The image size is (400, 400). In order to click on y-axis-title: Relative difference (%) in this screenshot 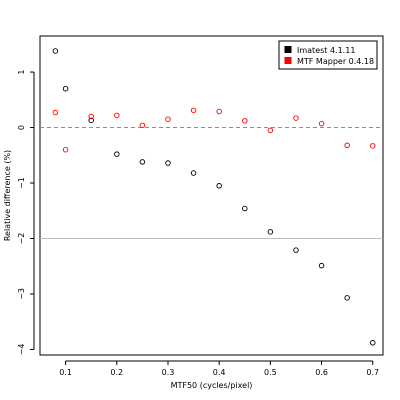, I will do `click(7, 195)`.